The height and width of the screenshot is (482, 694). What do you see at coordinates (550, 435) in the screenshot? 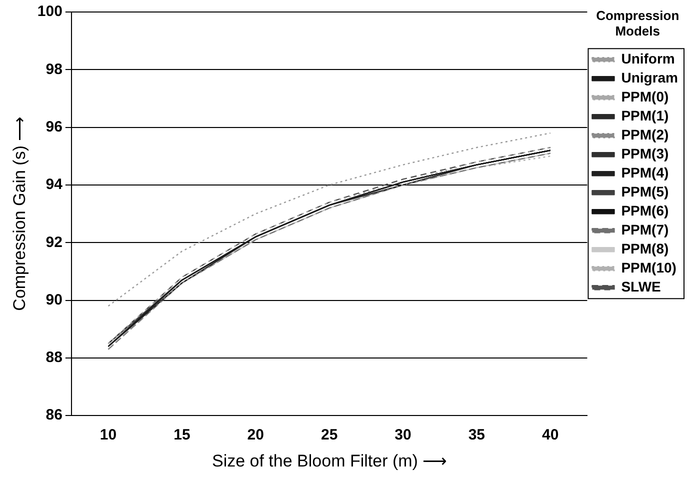
I see `x-tick-label: 40` at bounding box center [550, 435].